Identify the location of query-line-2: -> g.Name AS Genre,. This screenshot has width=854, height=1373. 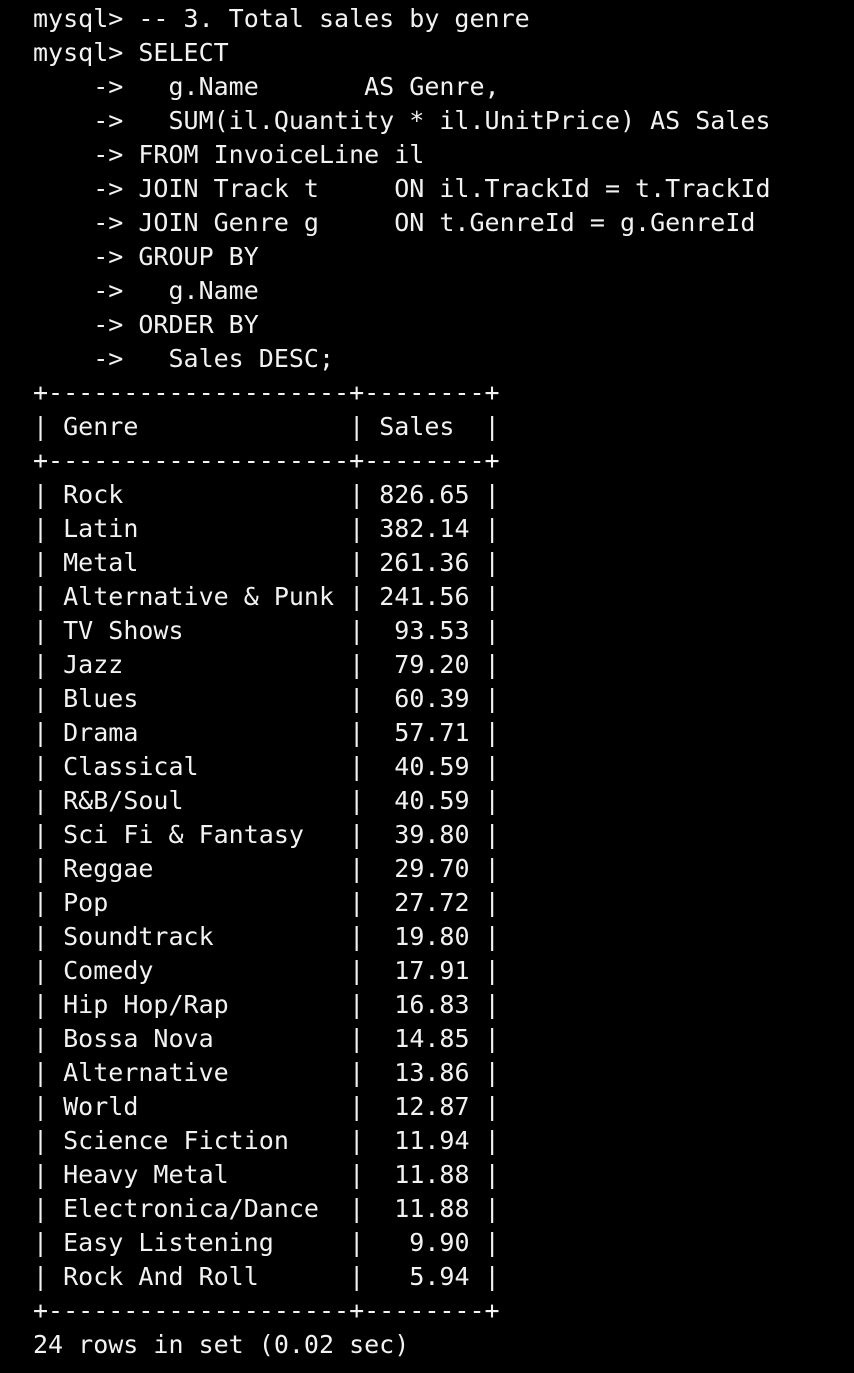
(443, 87).